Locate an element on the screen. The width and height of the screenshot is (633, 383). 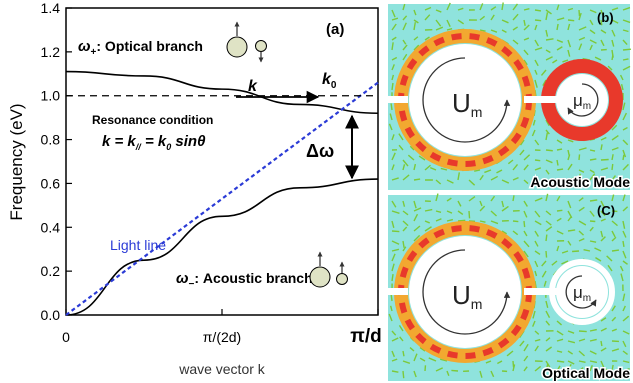
small-rotation-arrow-b is located at coordinates (583, 100).